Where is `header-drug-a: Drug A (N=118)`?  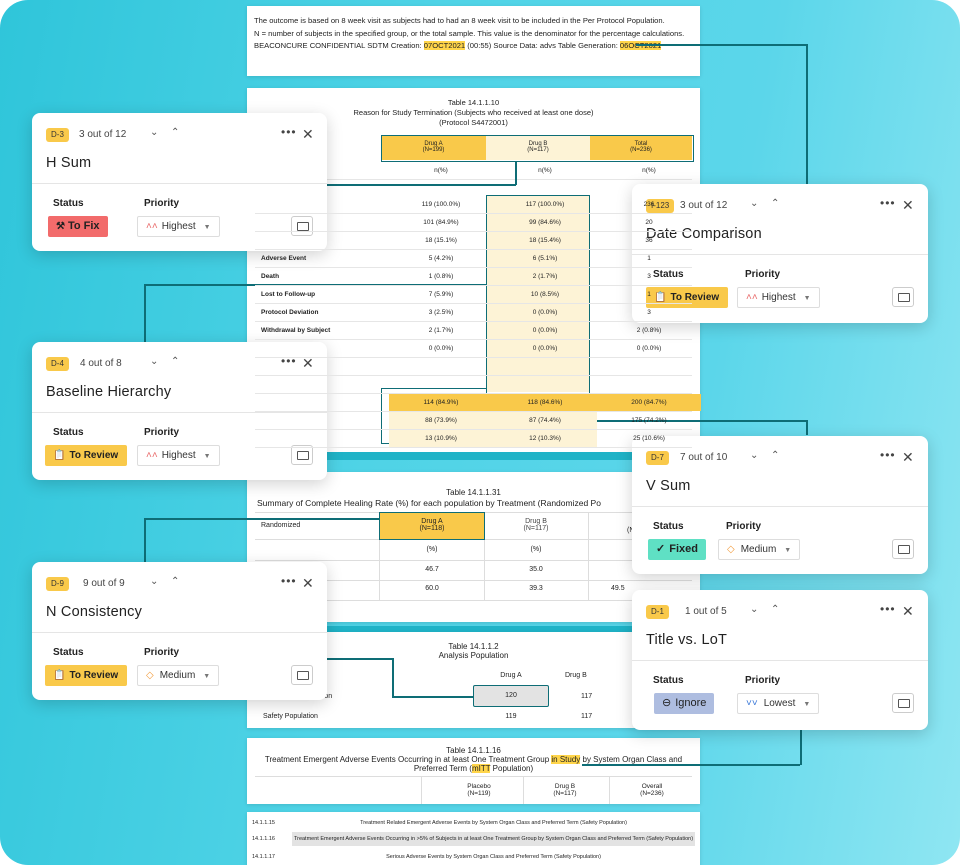
header-drug-a: Drug A (N=118) is located at coordinates (432, 526).